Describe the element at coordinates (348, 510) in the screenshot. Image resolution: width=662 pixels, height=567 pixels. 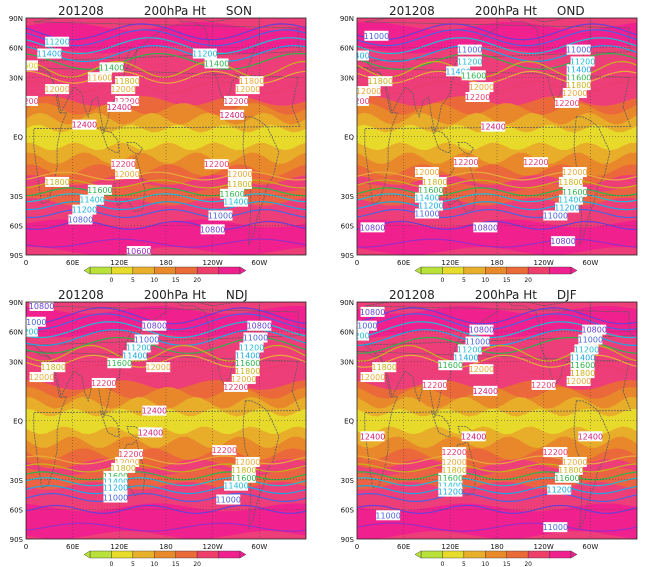
I see `y-tick-label: 60S` at that location.